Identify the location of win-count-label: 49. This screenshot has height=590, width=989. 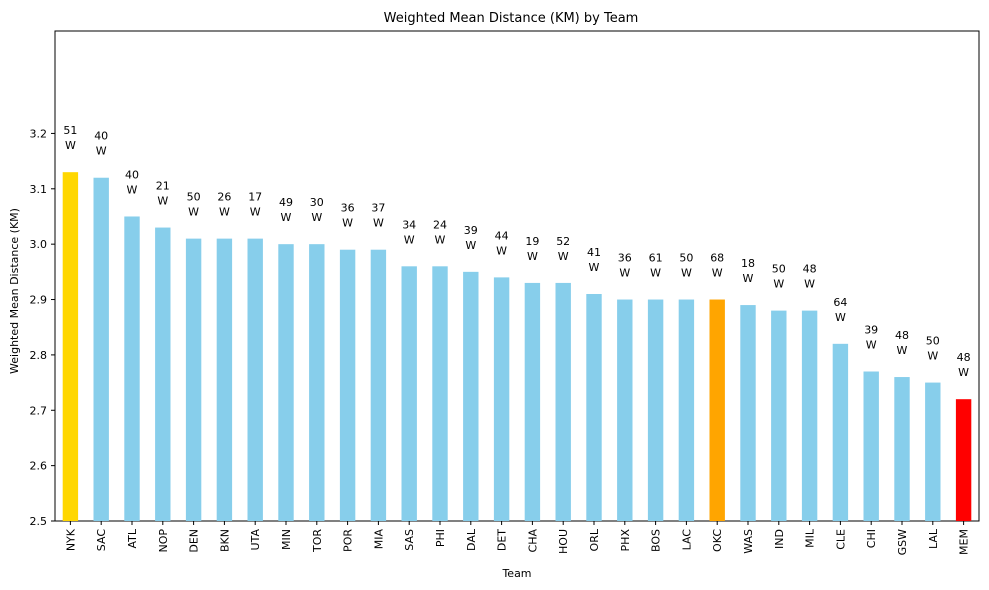
(286, 202).